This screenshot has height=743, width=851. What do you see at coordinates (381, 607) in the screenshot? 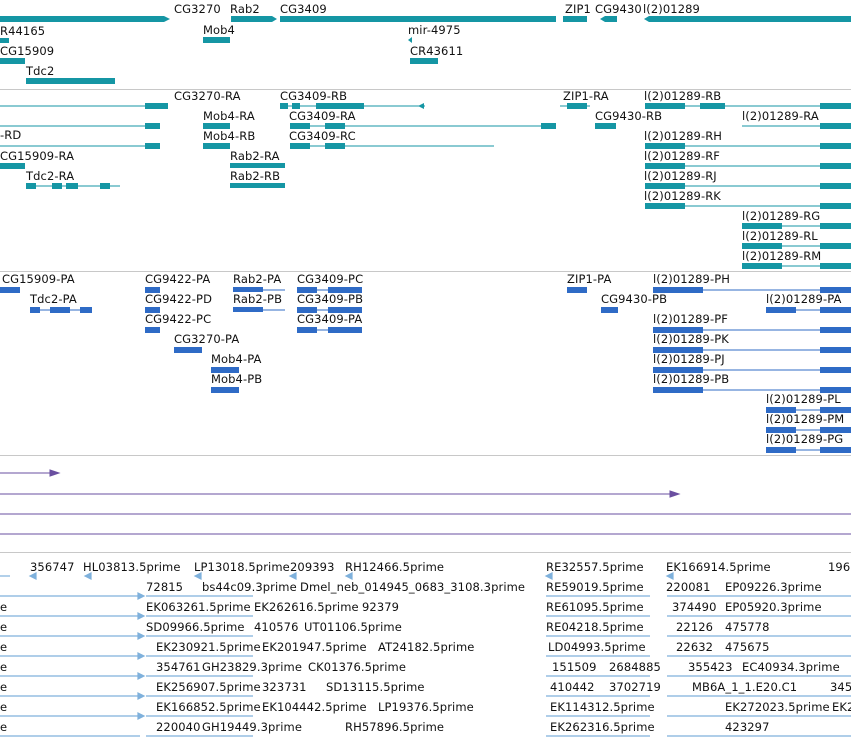
I see `est-label: 92379` at bounding box center [381, 607].